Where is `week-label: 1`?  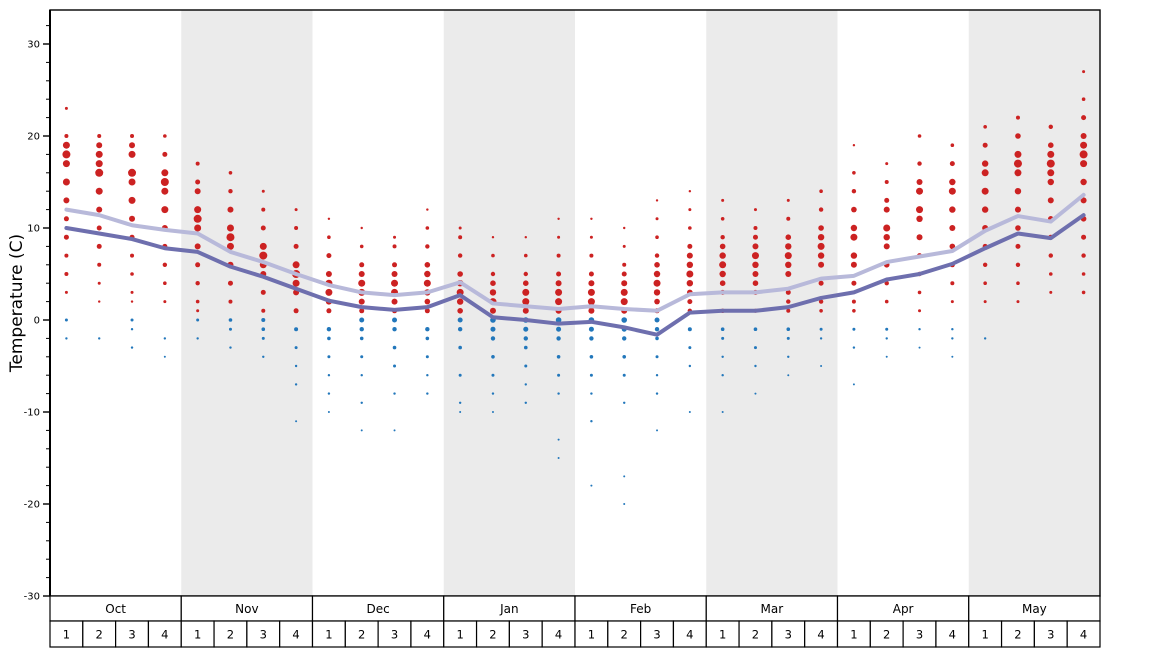 week-label: 1 is located at coordinates (328, 635).